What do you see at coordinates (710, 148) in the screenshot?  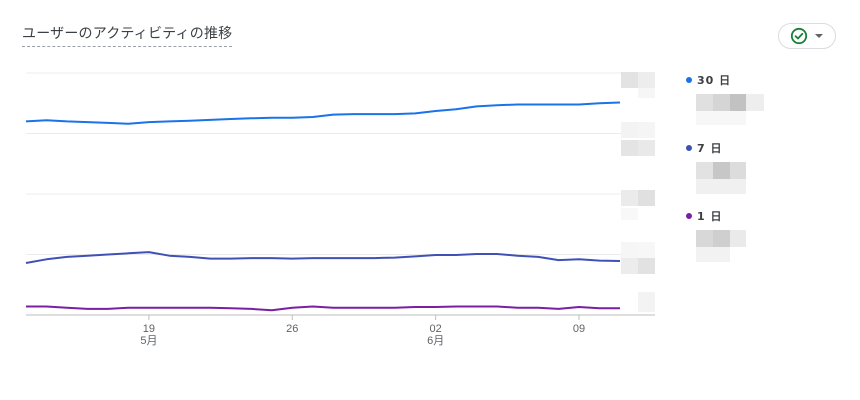 I see `legend-label: 7 日` at bounding box center [710, 148].